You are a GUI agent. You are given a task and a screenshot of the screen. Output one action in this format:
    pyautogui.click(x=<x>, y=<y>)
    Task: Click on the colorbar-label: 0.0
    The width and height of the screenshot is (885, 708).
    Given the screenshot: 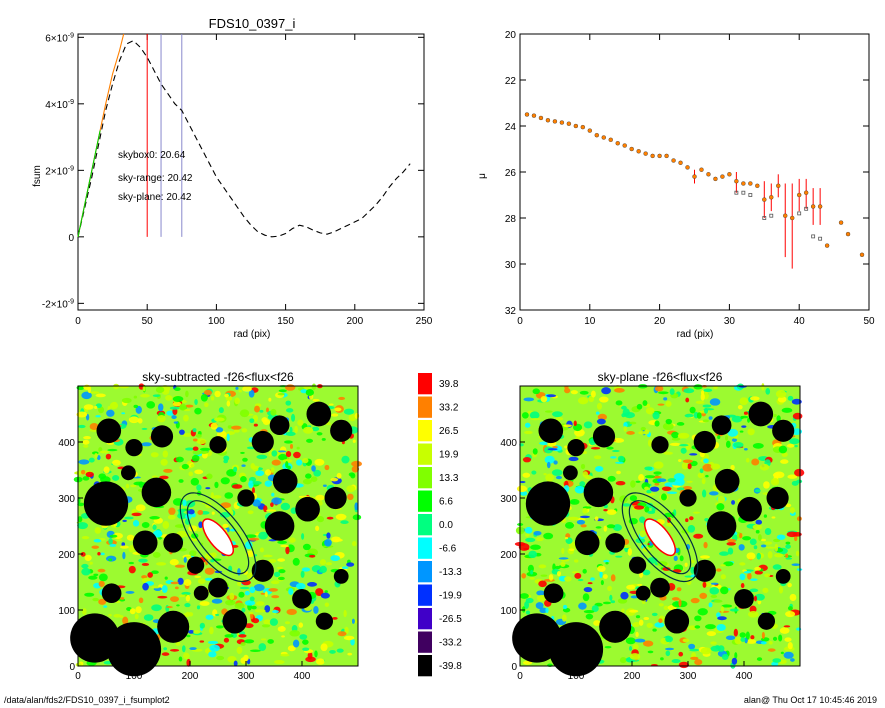 What is the action you would take?
    pyautogui.click(x=446, y=525)
    